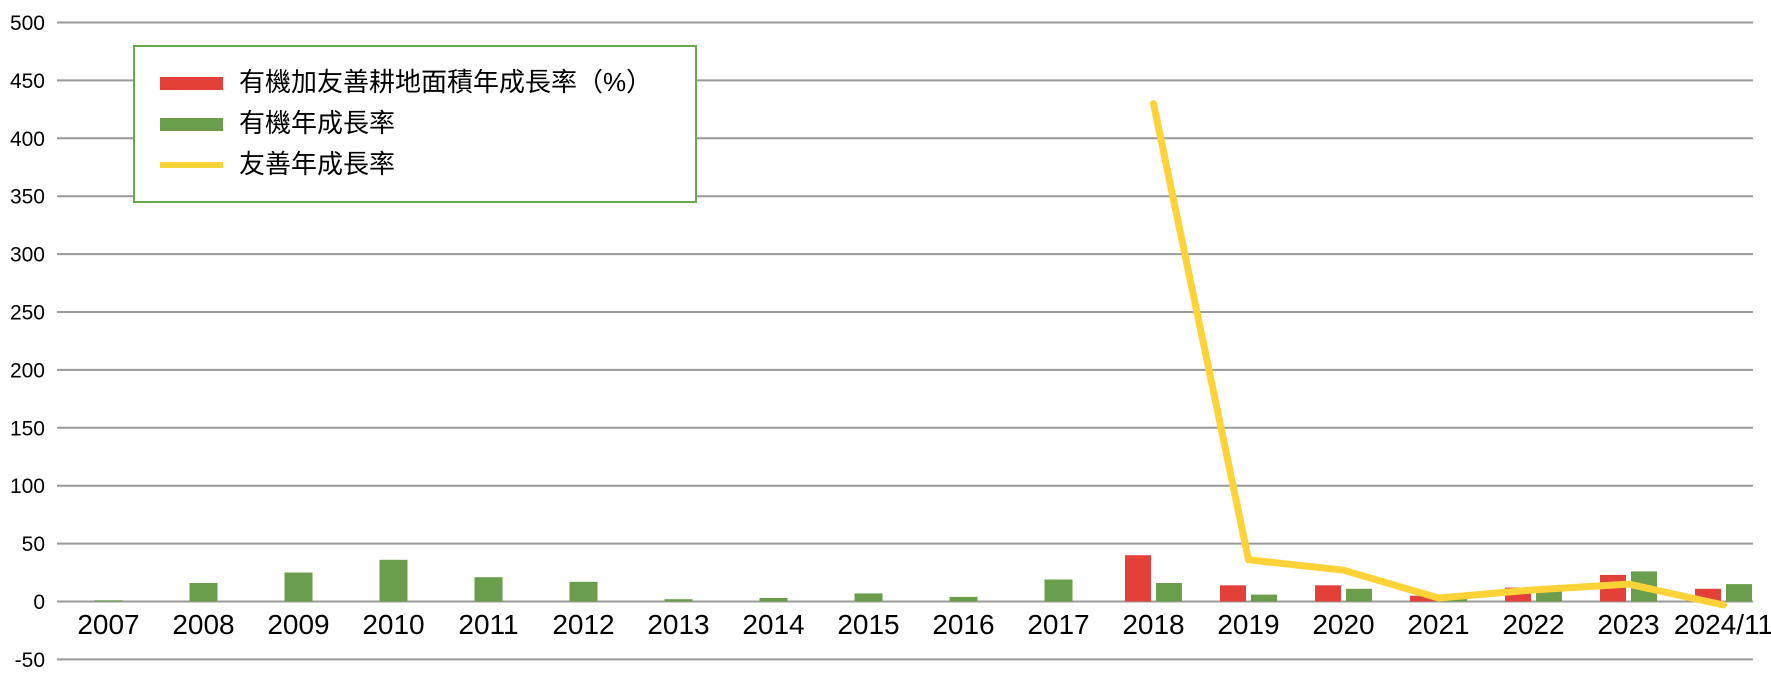 This screenshot has height=678, width=1771. What do you see at coordinates (1153, 624) in the screenshot?
I see `x-axis-tick-label: 2018` at bounding box center [1153, 624].